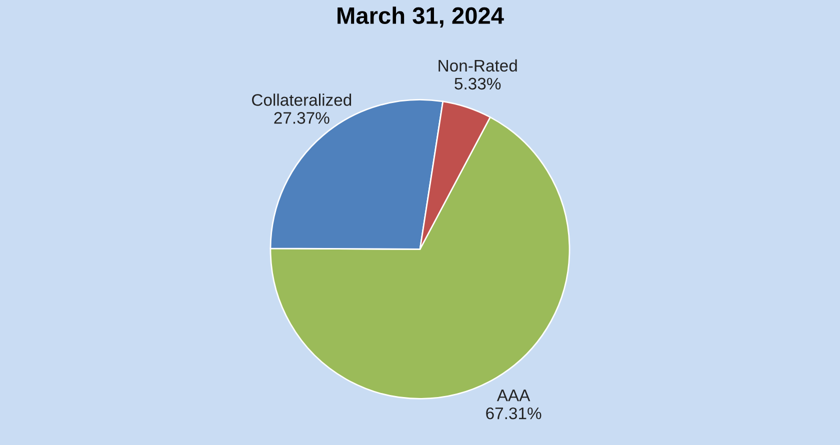 The height and width of the screenshot is (445, 840). Describe the element at coordinates (302, 100) in the screenshot. I see `slice-label: Collateralized` at that location.